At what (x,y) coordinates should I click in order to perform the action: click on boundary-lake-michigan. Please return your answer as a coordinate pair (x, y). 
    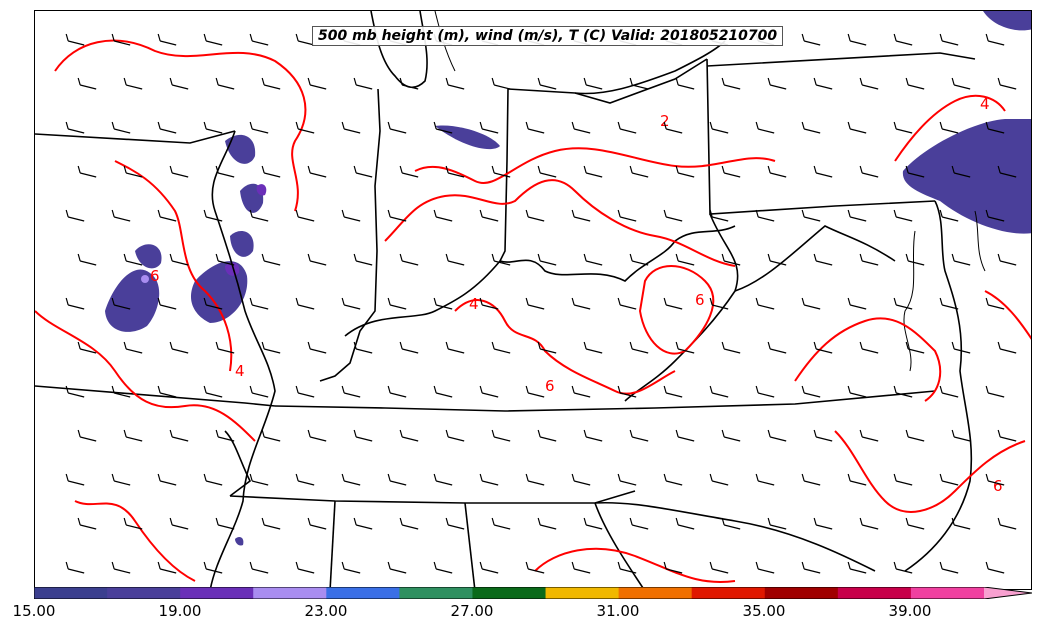
    Looking at the image, I should click on (399, 50).